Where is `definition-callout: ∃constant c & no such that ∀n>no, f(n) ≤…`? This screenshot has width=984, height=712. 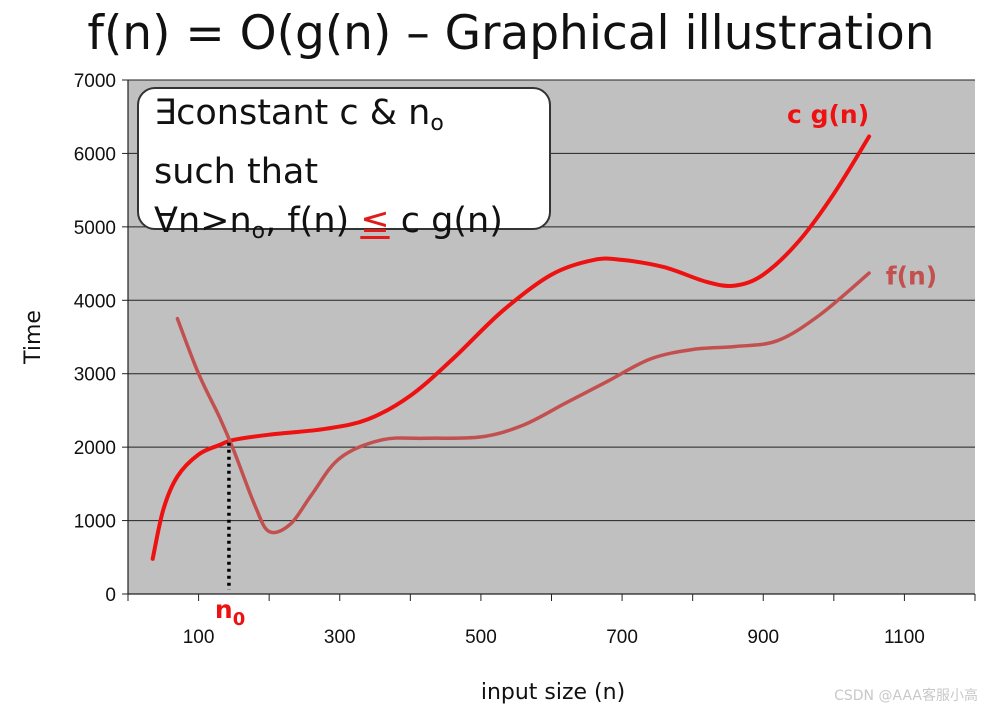
definition-callout: ∃constant c & no such that ∀n>no, f(n) ≤… is located at coordinates (344, 165).